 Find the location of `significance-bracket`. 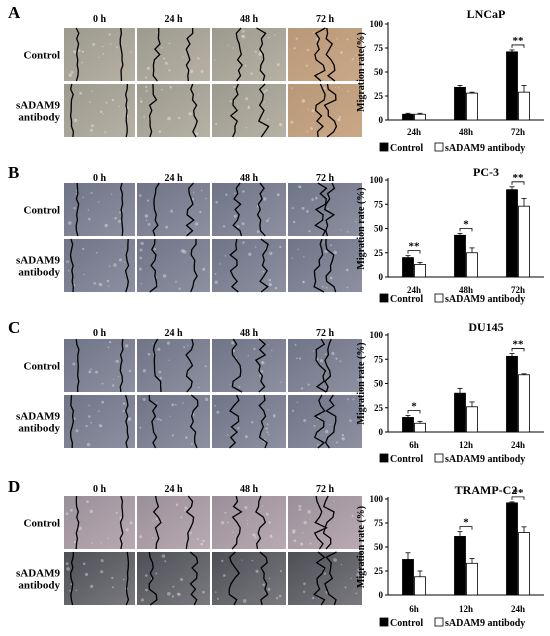

significance-bracket is located at coordinates (466, 528).